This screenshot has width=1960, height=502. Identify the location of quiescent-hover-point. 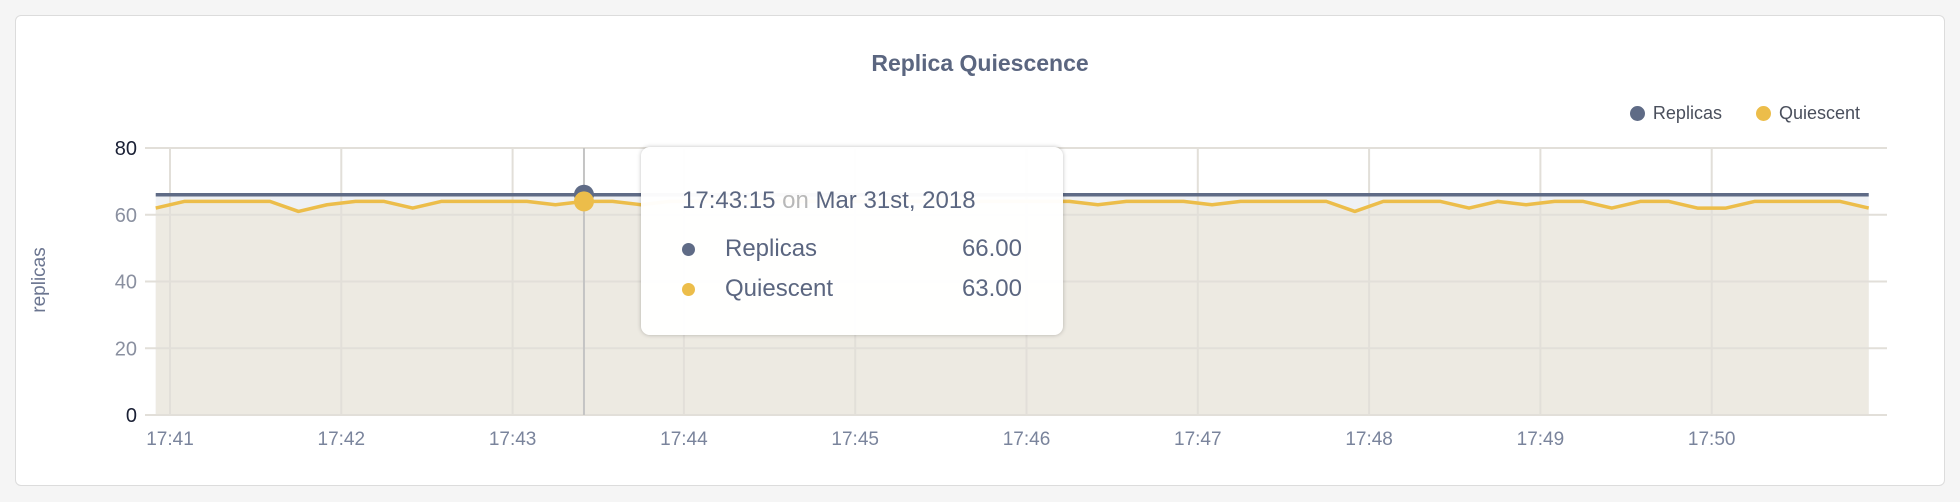
(583, 201).